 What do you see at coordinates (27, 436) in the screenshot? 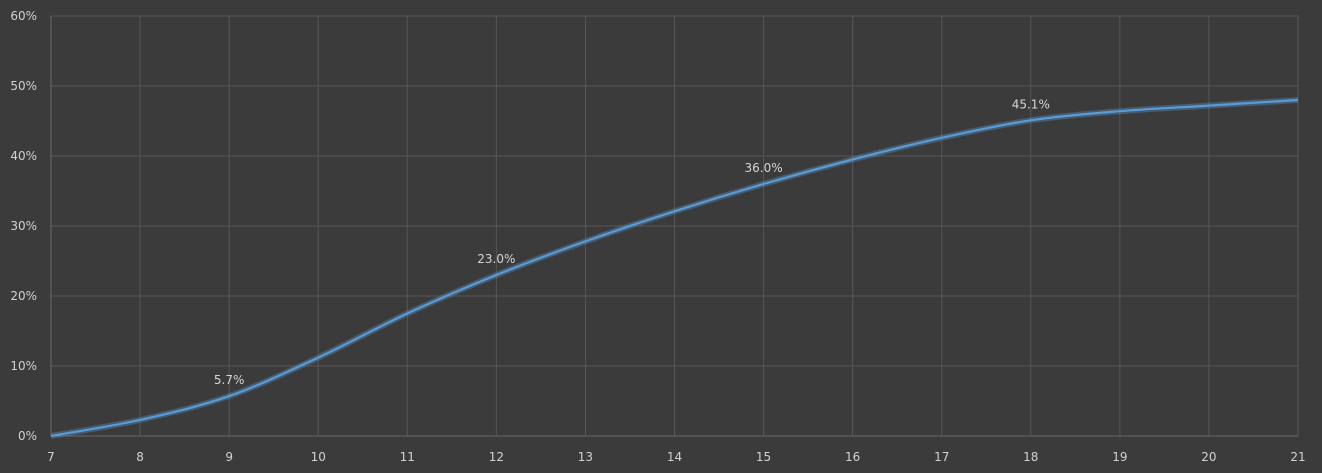
I see `y-tick-label: 0%` at bounding box center [27, 436].